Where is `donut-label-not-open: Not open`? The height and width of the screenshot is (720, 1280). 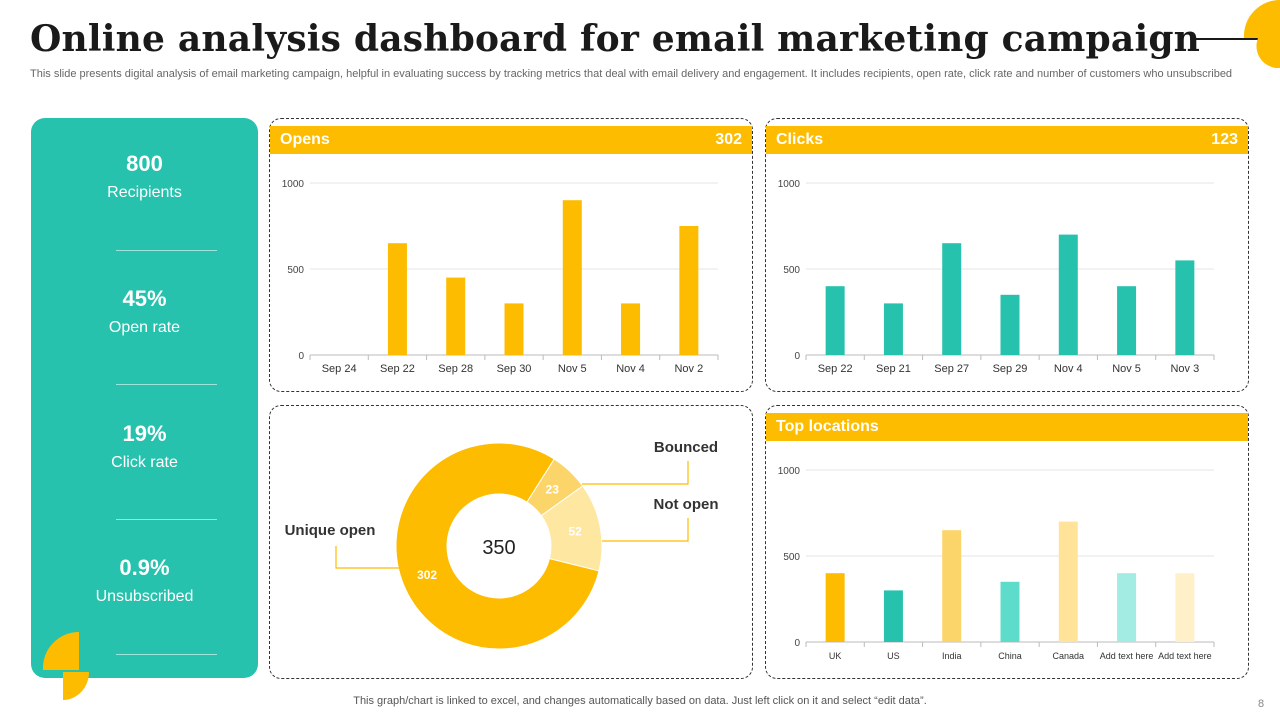 donut-label-not-open: Not open is located at coordinates (686, 504).